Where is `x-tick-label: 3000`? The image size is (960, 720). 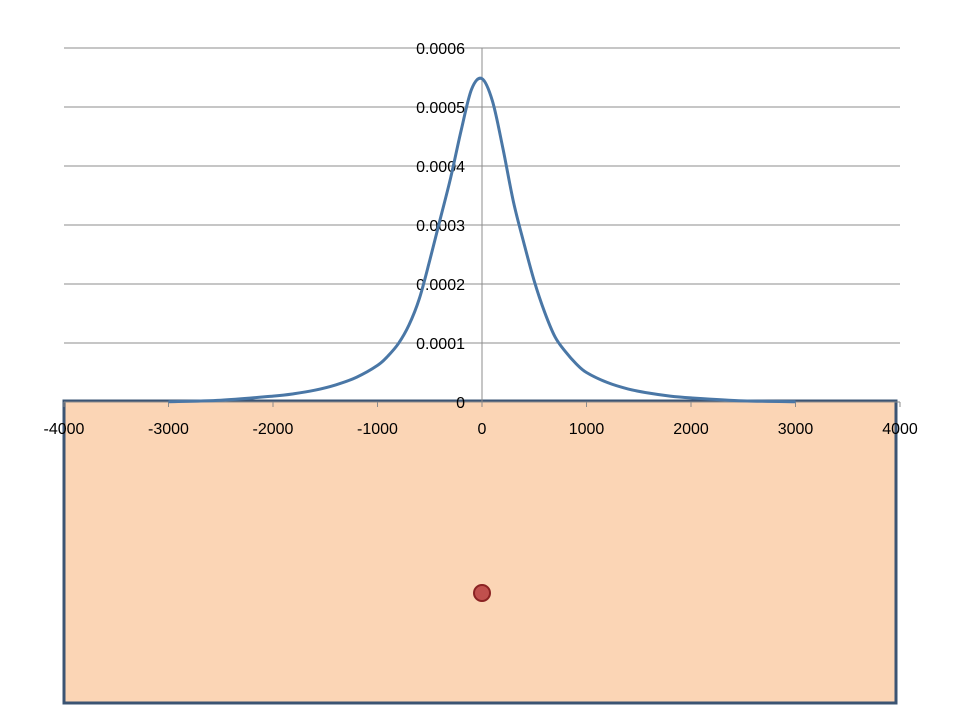
x-tick-label: 3000 is located at coordinates (796, 429).